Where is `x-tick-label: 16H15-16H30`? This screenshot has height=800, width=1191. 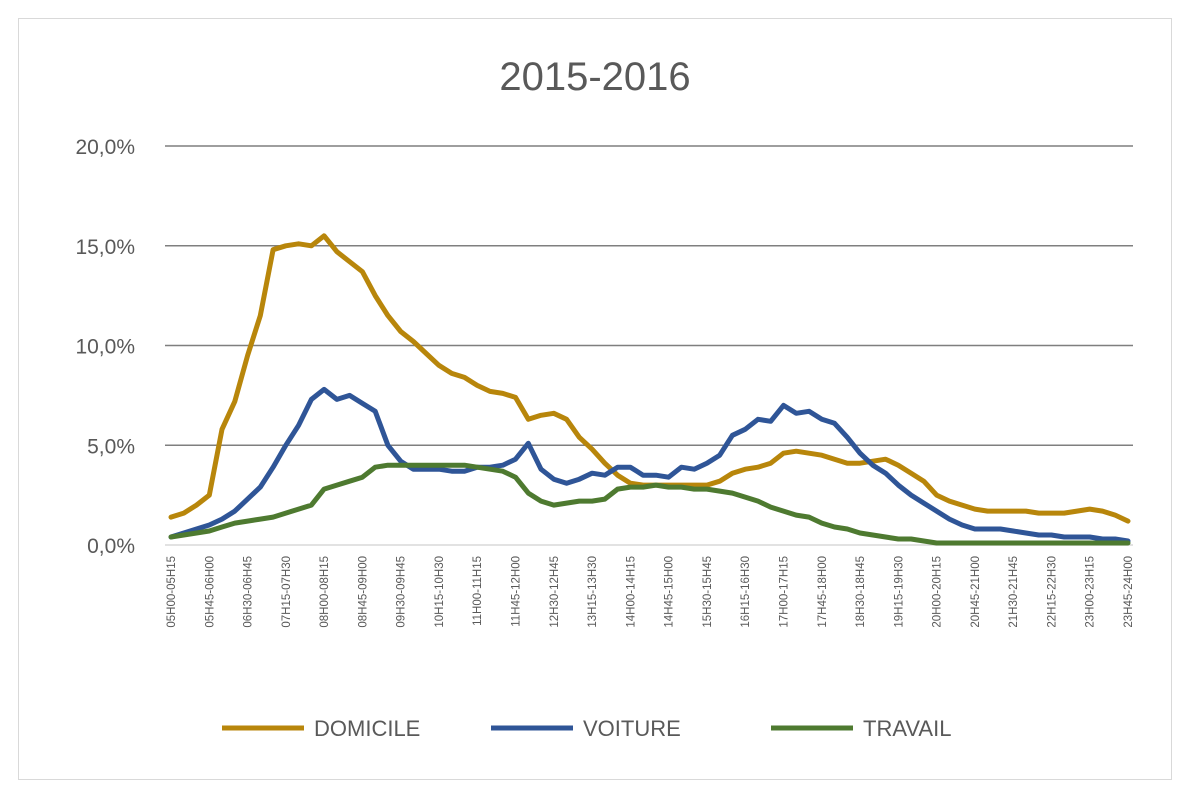
x-tick-label: 16H15-16H30 is located at coordinates (746, 592).